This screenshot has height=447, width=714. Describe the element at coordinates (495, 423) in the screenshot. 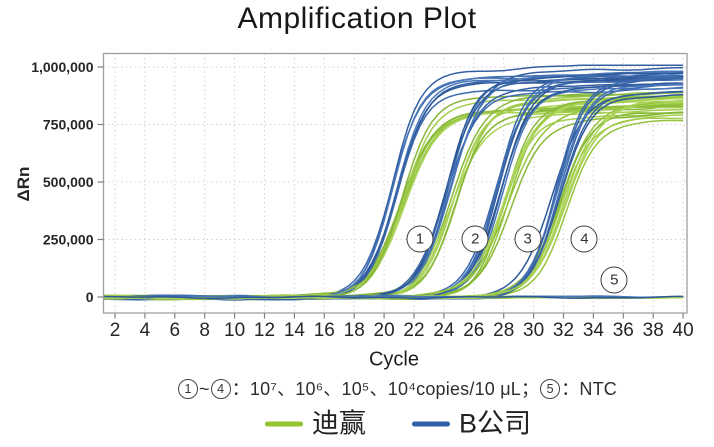

I see `legend-label: B公司` at that location.